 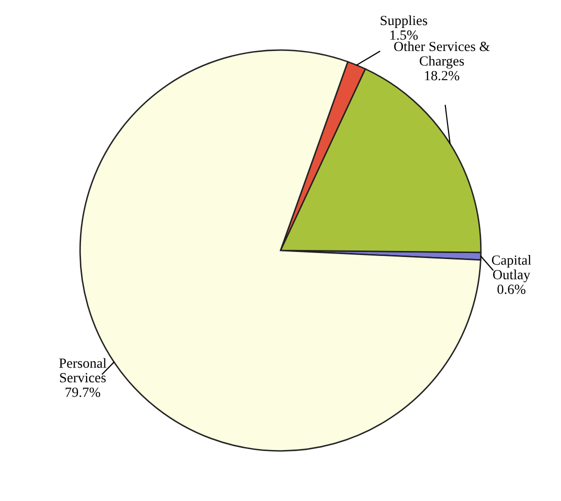 I want to click on data-label: 1.5%, so click(x=404, y=35).